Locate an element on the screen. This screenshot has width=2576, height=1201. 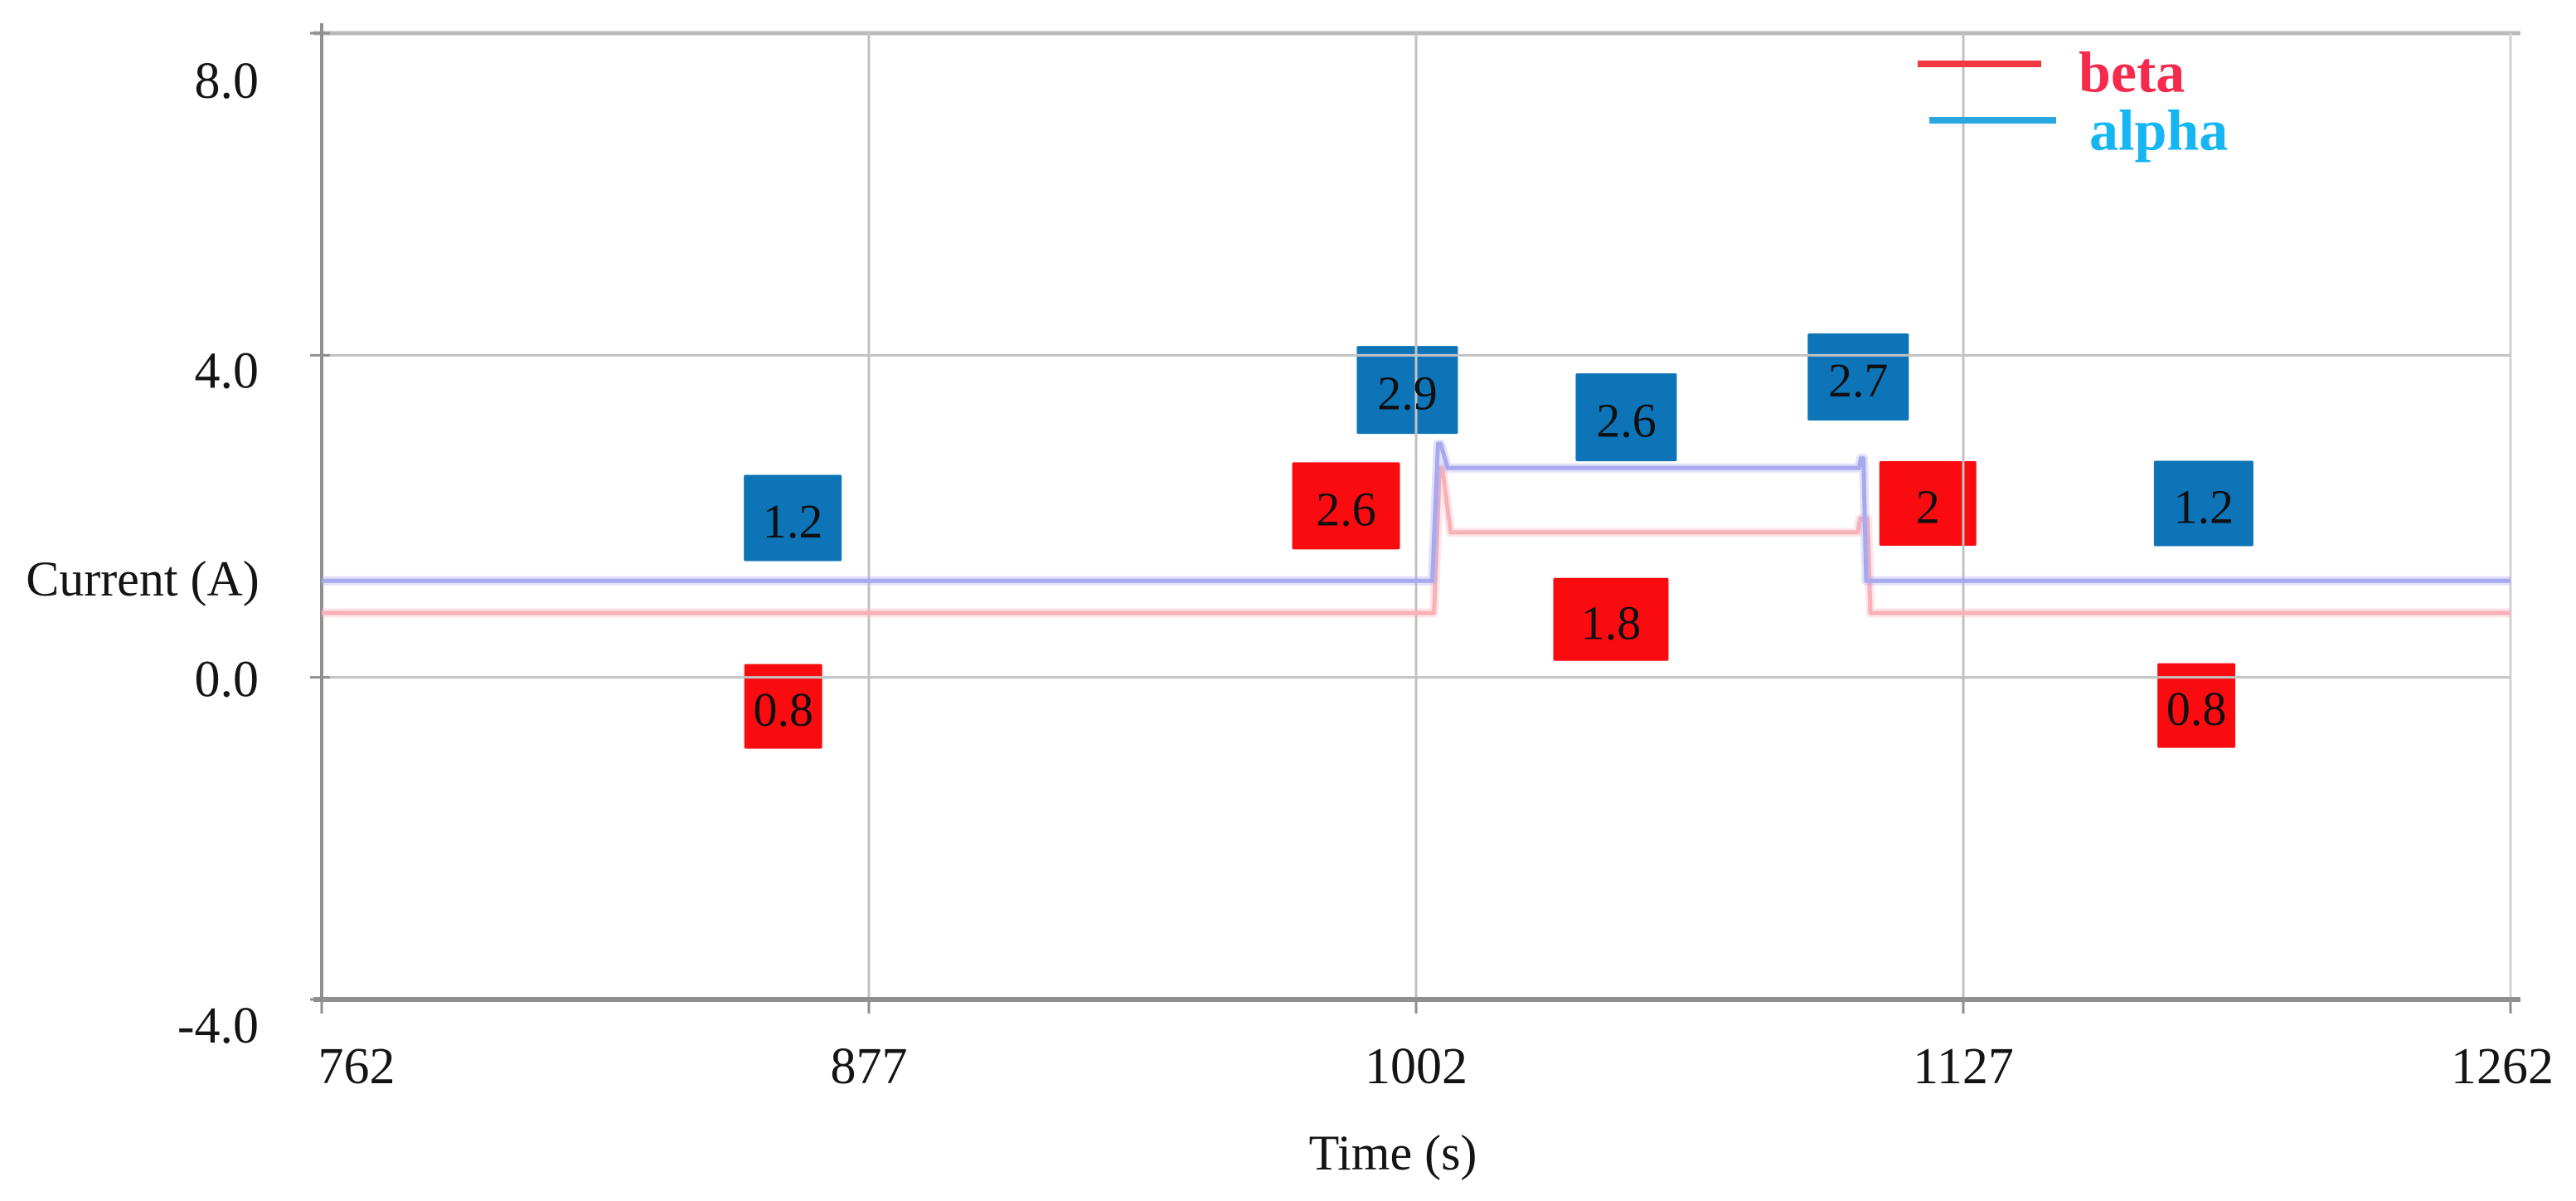
y-tick-label-0.0: 0.0 is located at coordinates (227, 680).